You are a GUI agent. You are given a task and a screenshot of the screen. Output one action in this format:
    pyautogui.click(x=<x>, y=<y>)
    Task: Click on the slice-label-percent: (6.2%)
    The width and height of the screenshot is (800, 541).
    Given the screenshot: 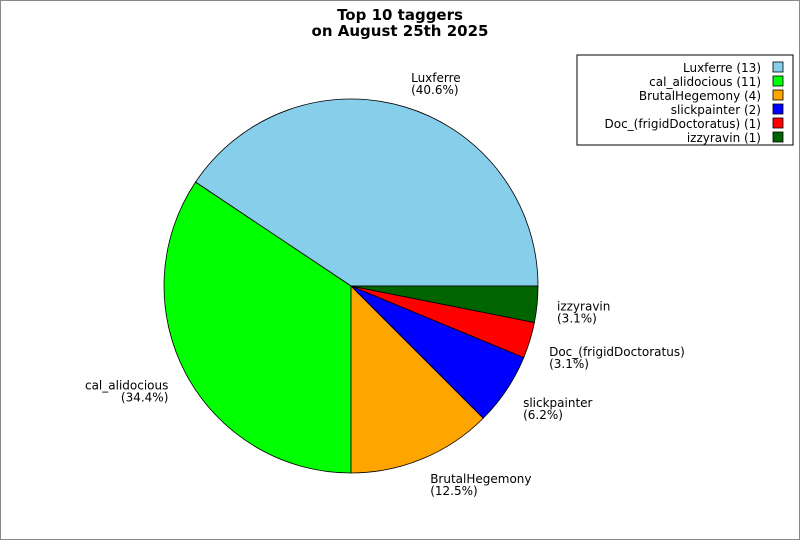 What is the action you would take?
    pyautogui.click(x=543, y=415)
    